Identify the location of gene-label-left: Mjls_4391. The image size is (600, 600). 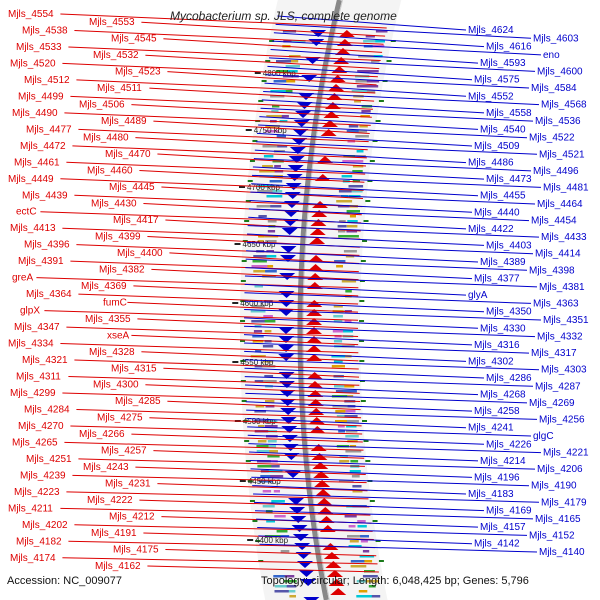
(41, 261).